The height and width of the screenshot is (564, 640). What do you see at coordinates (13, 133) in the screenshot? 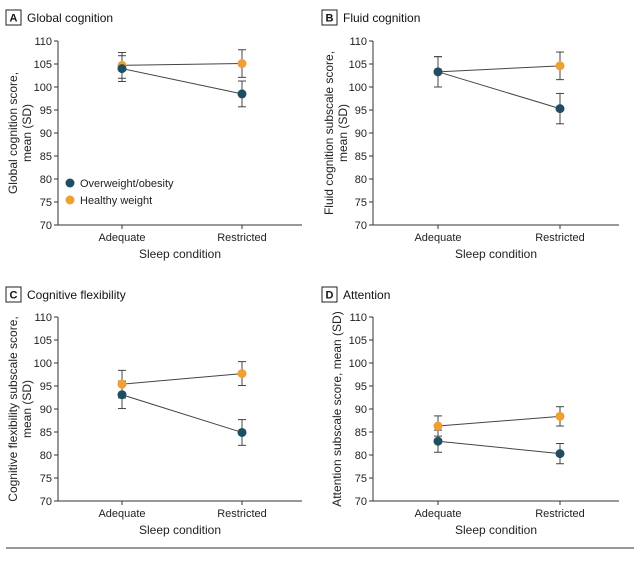
I see `y-axis-label: Global cognition score,` at bounding box center [13, 133].